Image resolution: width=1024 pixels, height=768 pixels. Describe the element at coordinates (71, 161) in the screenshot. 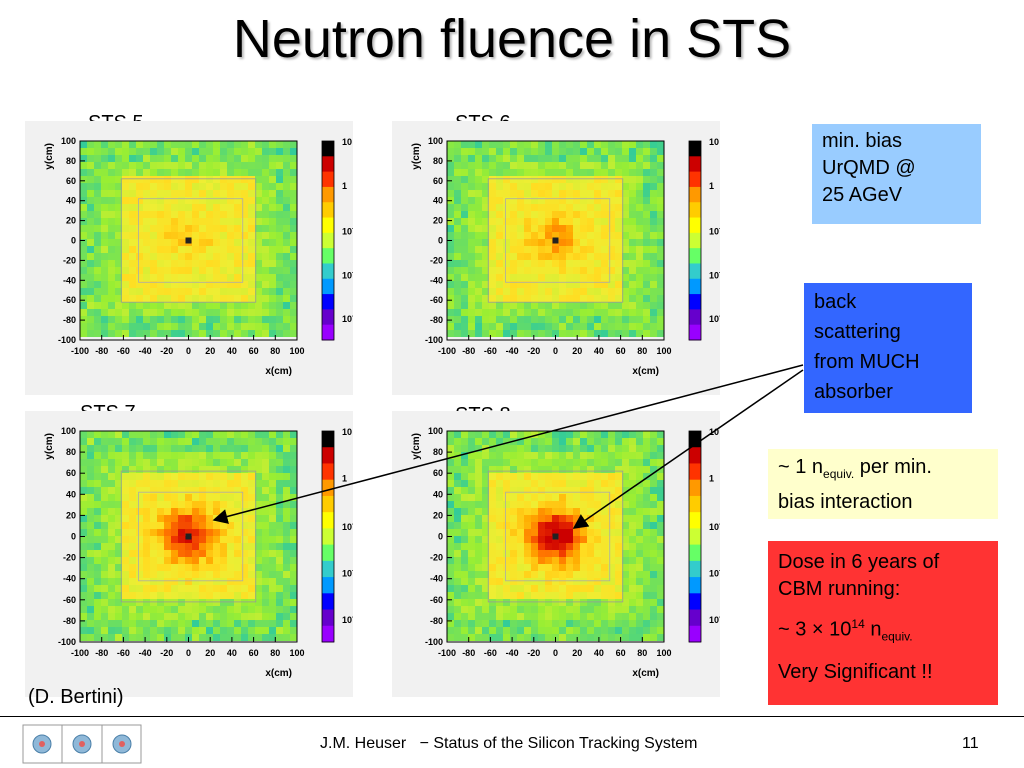

I see `y-tick-label: 80` at that location.